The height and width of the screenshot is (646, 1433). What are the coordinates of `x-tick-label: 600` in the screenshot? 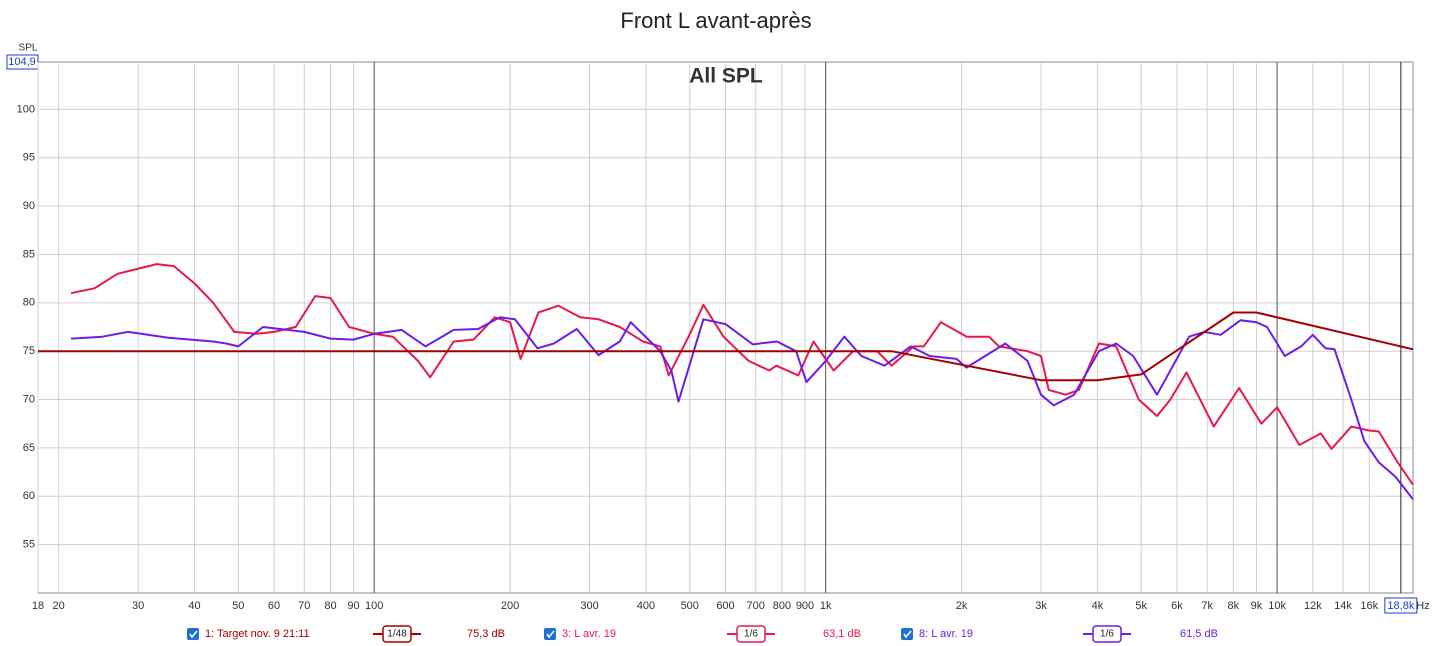 It's located at (725, 606).